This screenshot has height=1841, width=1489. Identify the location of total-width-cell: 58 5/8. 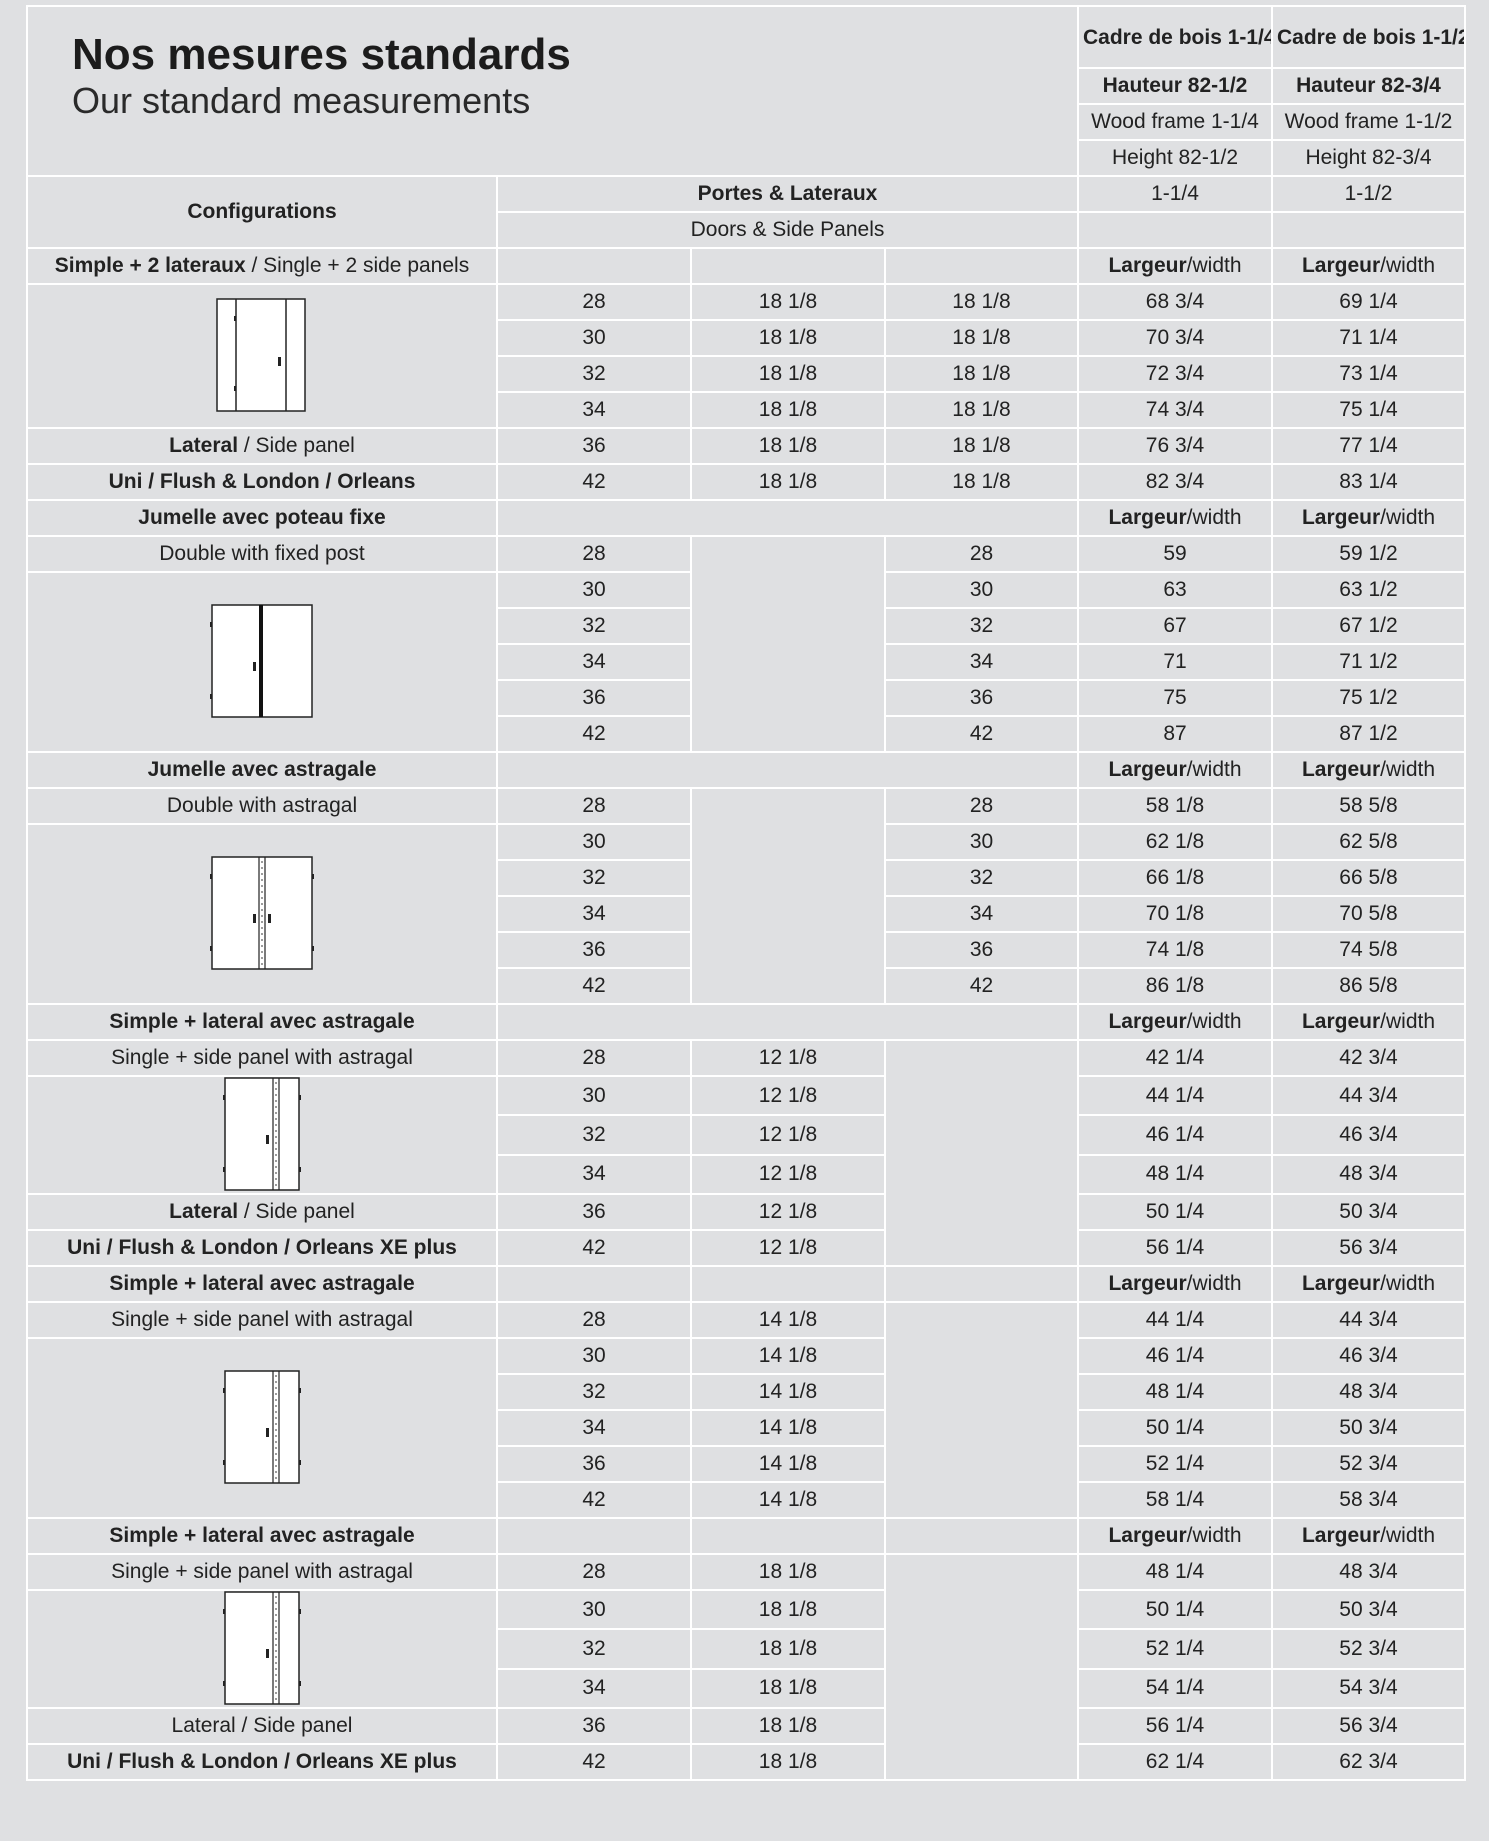
(1368, 806).